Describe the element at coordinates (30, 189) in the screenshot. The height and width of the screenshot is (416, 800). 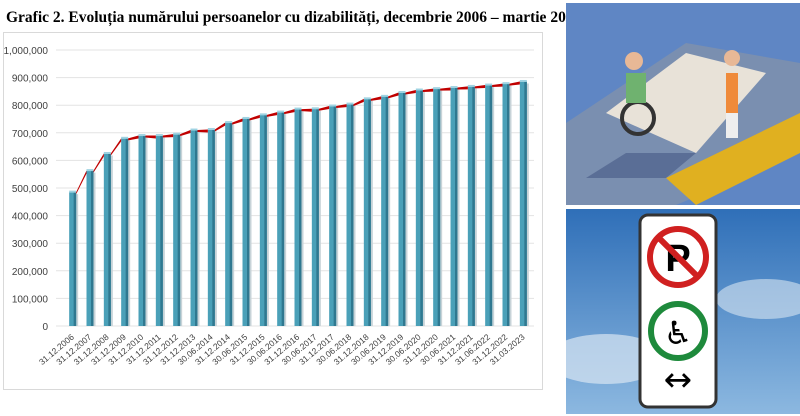
I see `y-tick-label: 500,000` at that location.